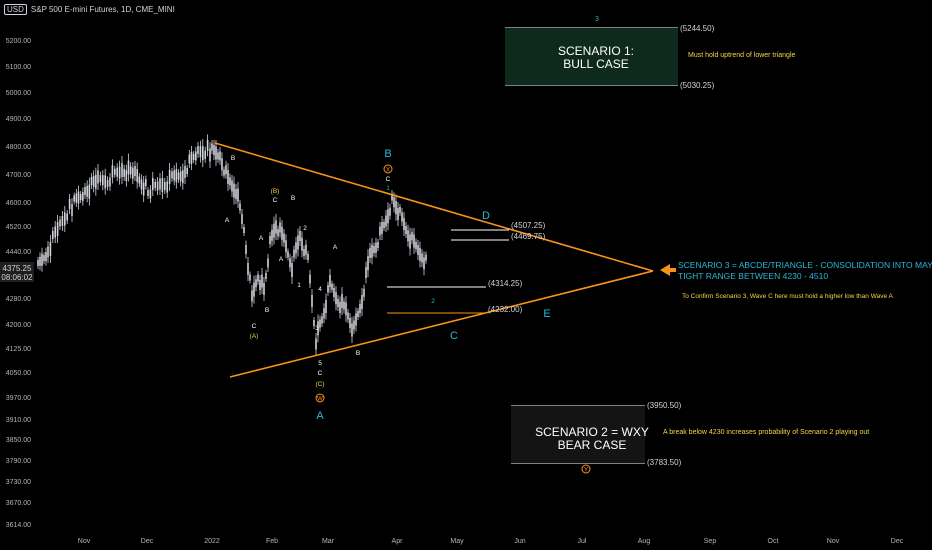 The image size is (932, 550). Describe the element at coordinates (212, 541) in the screenshot. I see `time-tick: 2022` at that location.